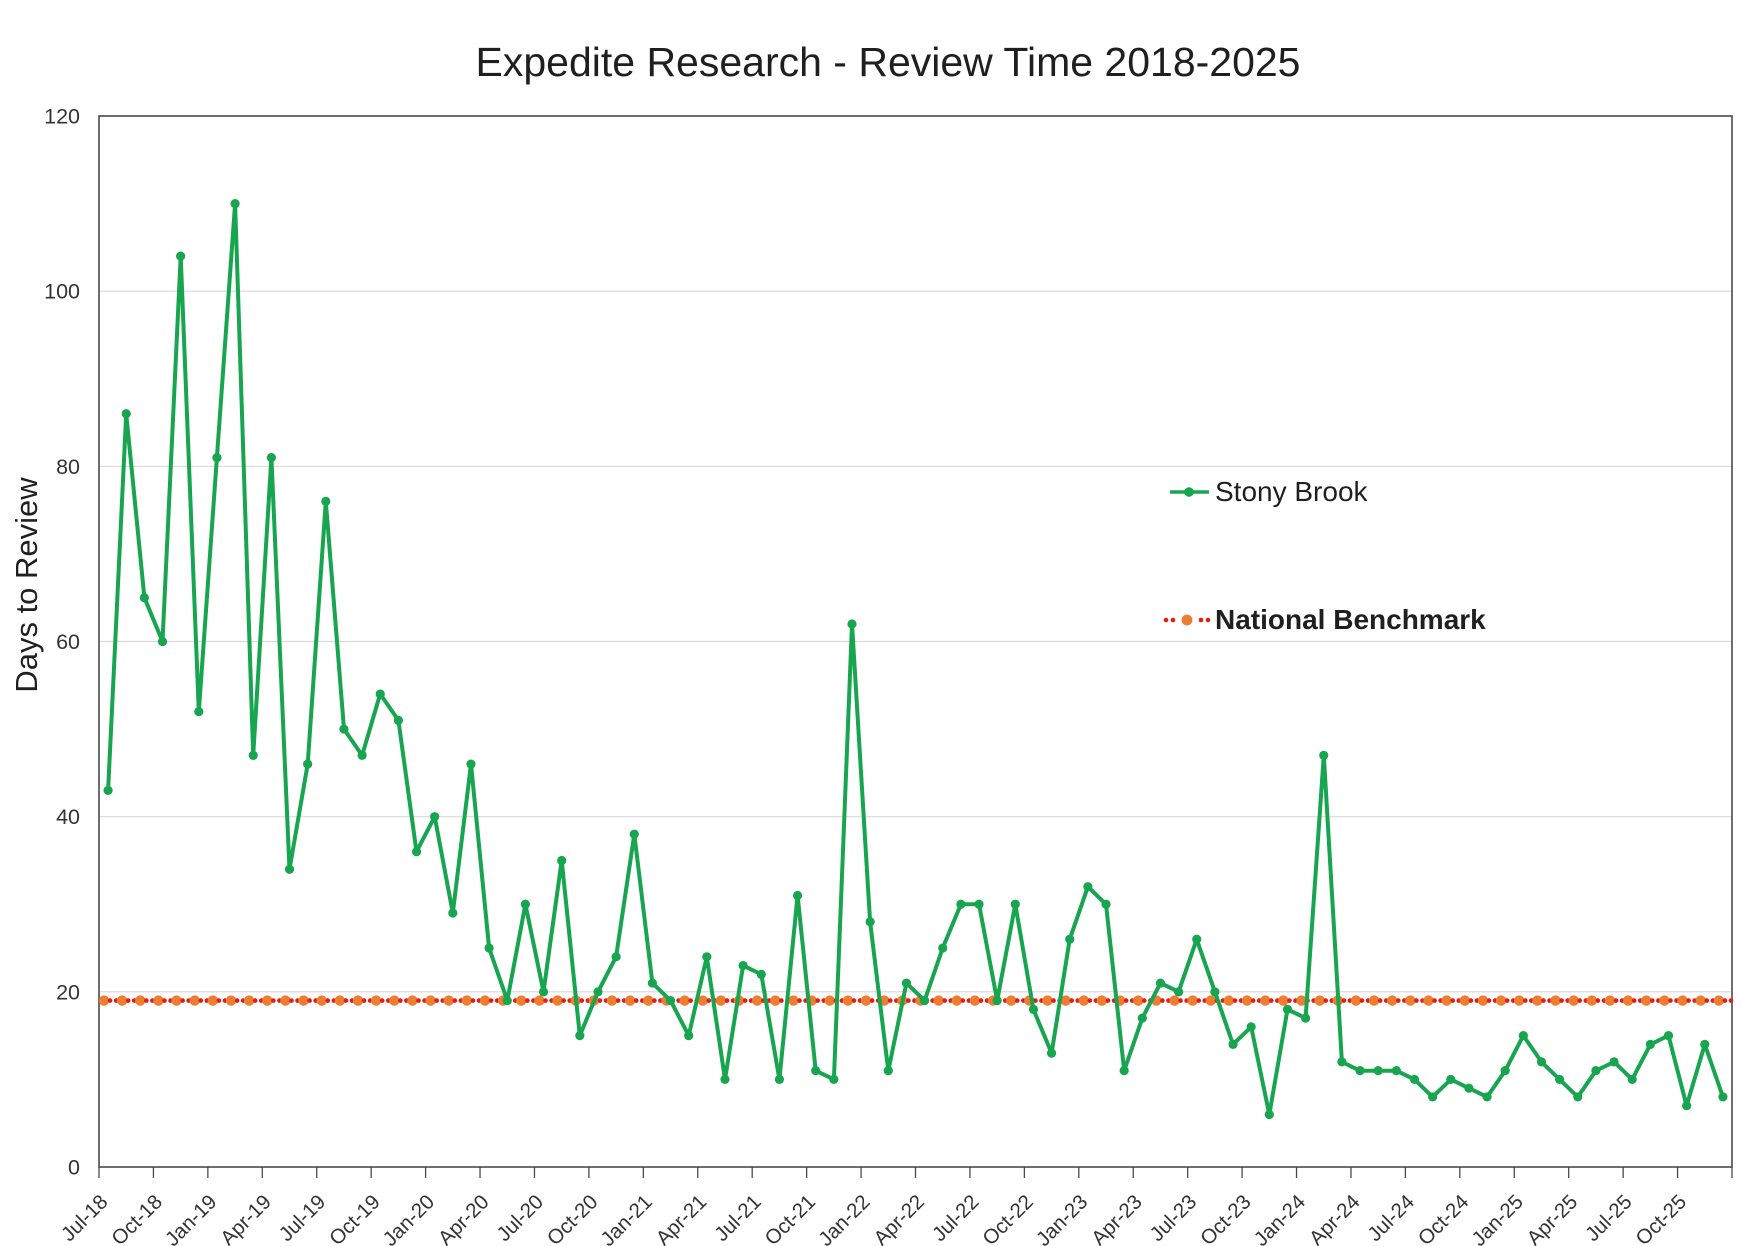 The height and width of the screenshot is (1246, 1742). What do you see at coordinates (137, 1218) in the screenshot?
I see `x-axis-tick-label: Oct-18` at bounding box center [137, 1218].